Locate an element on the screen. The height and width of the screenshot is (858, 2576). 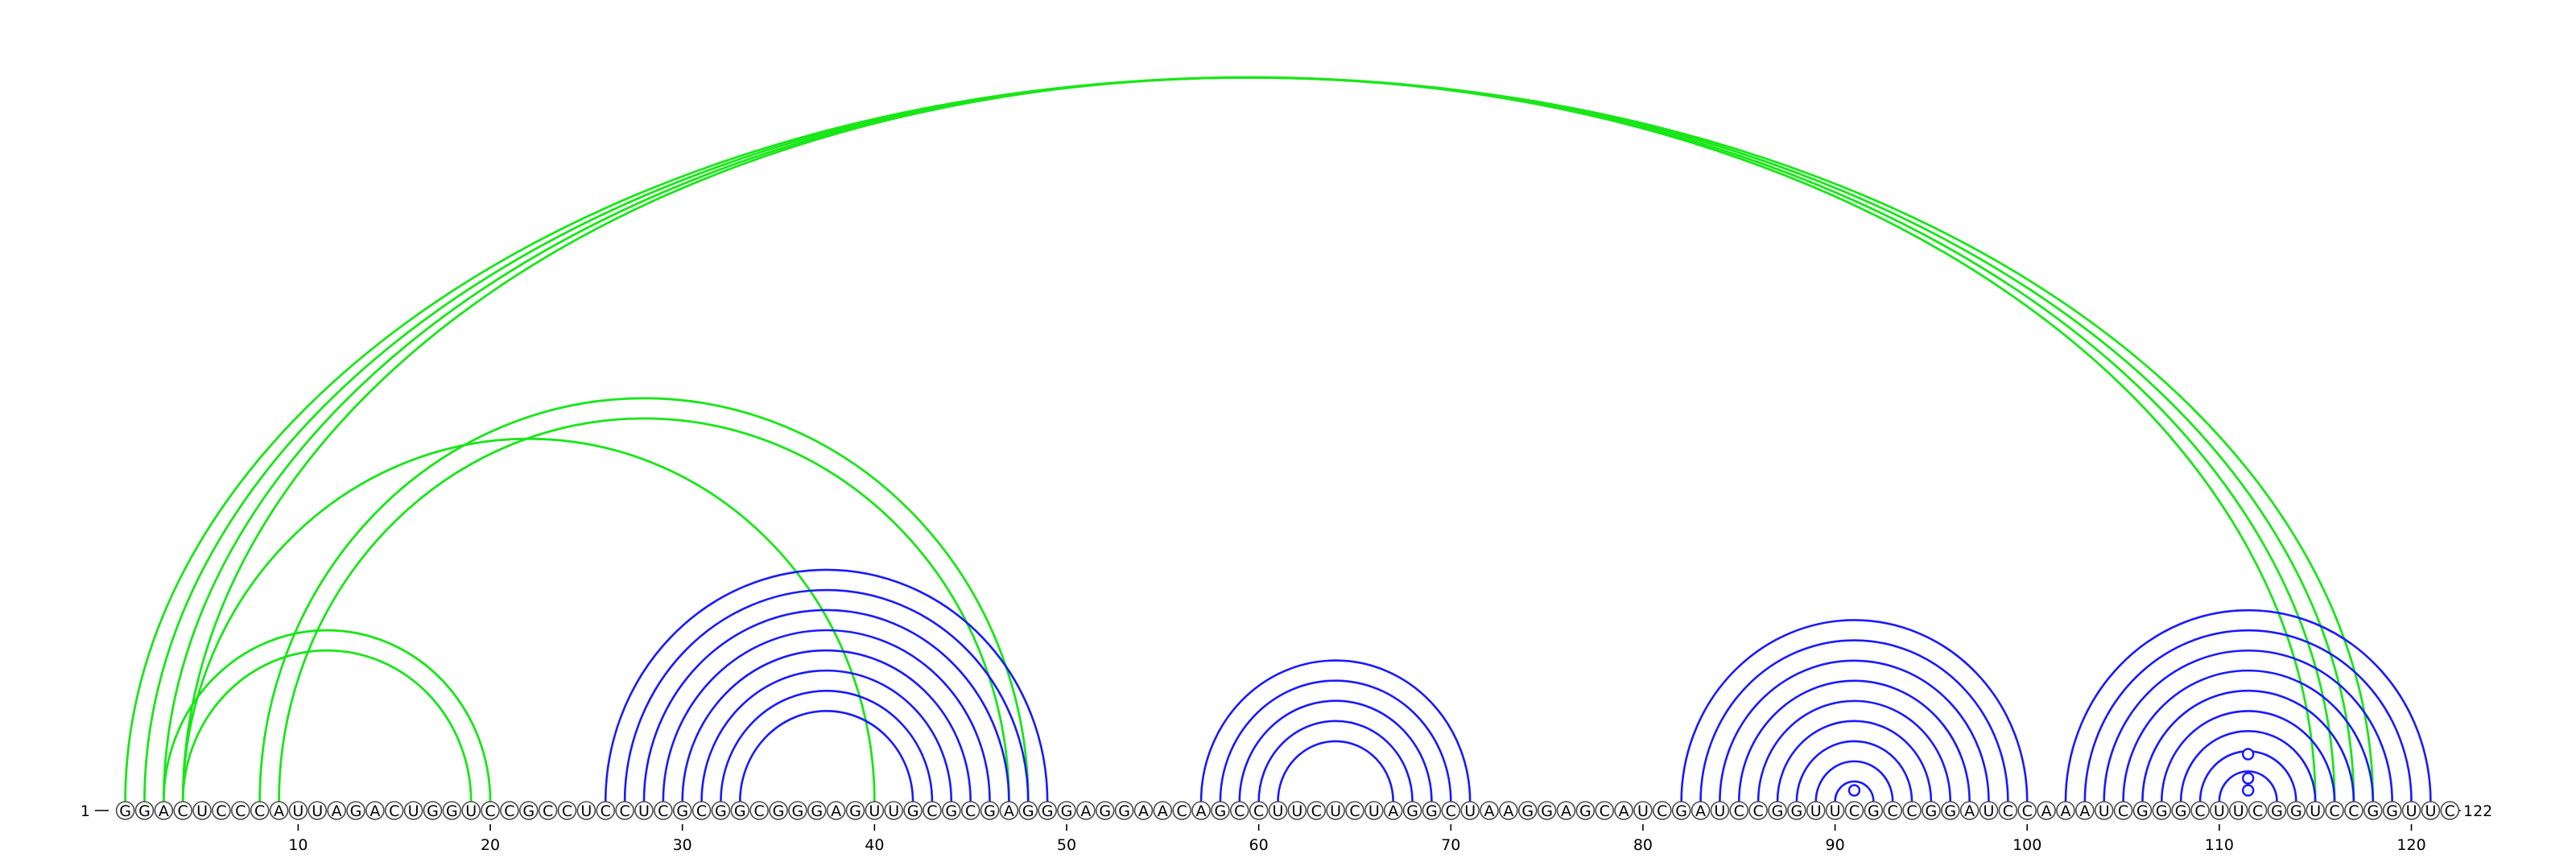
base-letter-10: U is located at coordinates (297, 811).